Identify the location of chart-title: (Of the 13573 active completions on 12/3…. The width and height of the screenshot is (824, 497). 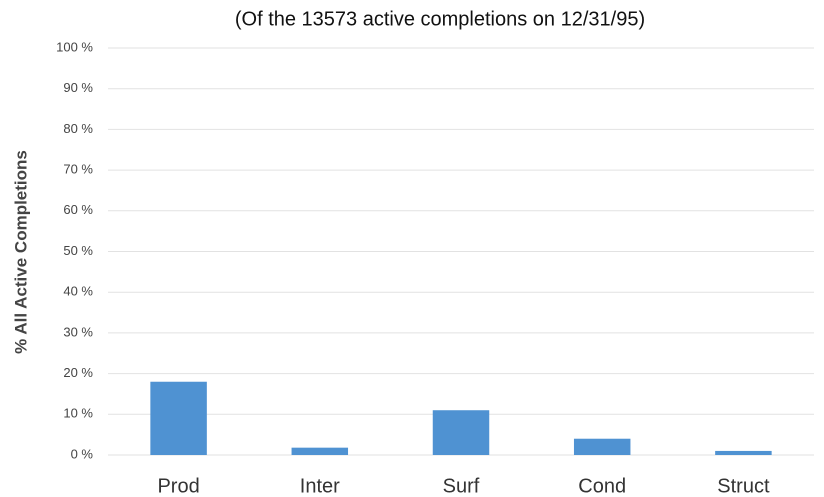
(440, 19).